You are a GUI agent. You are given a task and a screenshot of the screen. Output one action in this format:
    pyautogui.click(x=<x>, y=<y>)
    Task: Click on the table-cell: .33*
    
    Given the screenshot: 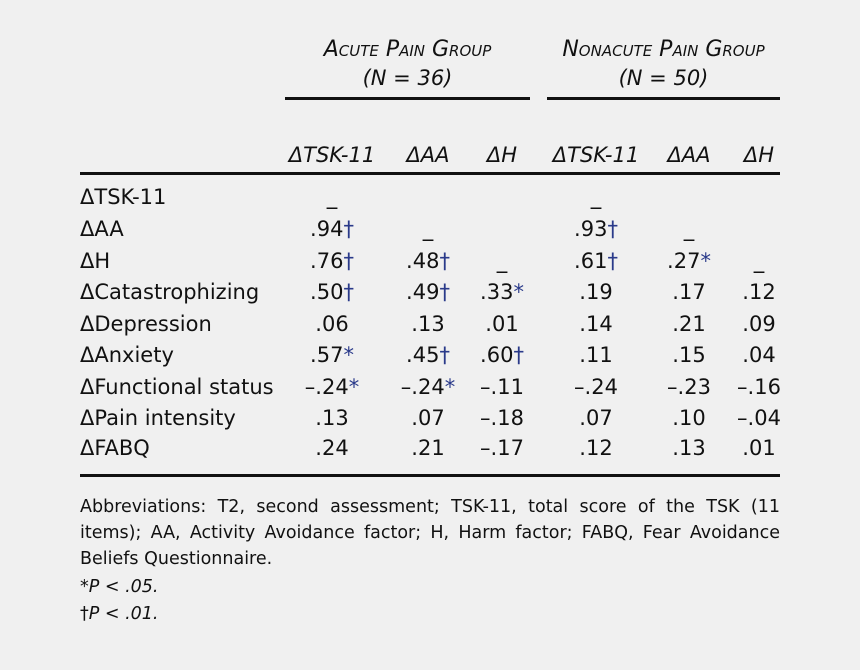 What is the action you would take?
    pyautogui.click(x=502, y=292)
    